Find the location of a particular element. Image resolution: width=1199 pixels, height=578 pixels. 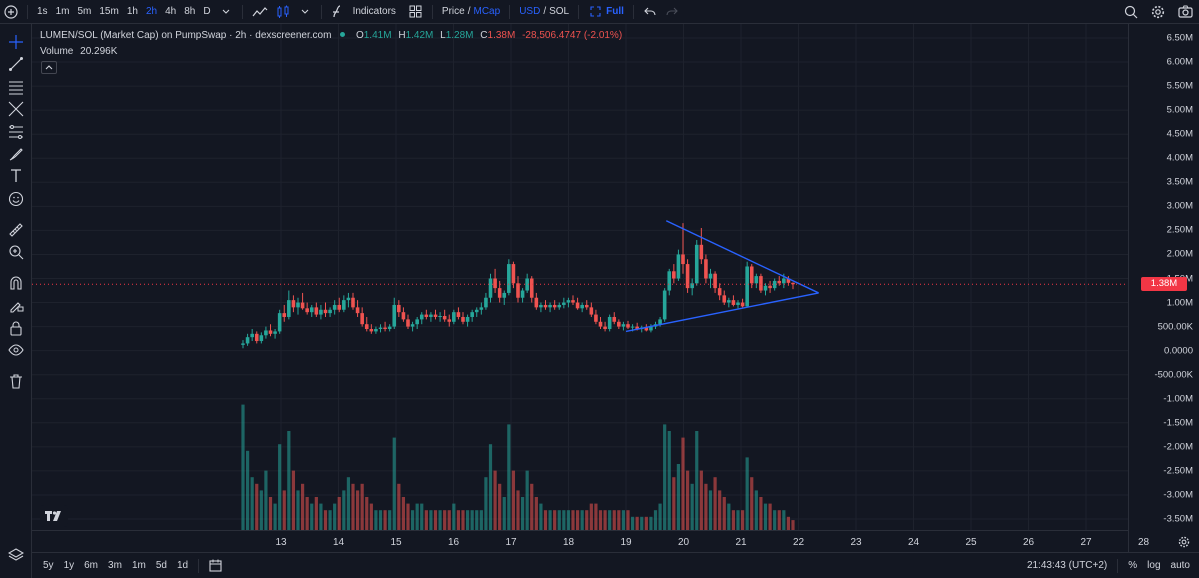

log-toggle: log is located at coordinates (1154, 565).